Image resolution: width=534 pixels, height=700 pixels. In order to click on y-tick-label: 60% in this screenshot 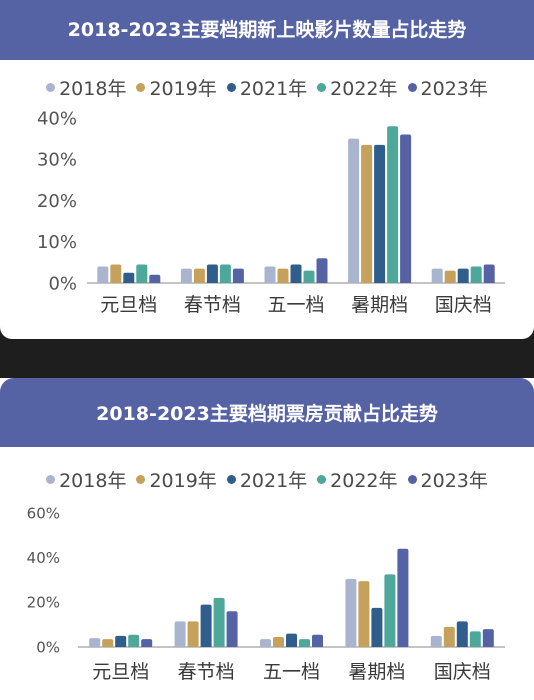, I will do `click(43, 513)`.